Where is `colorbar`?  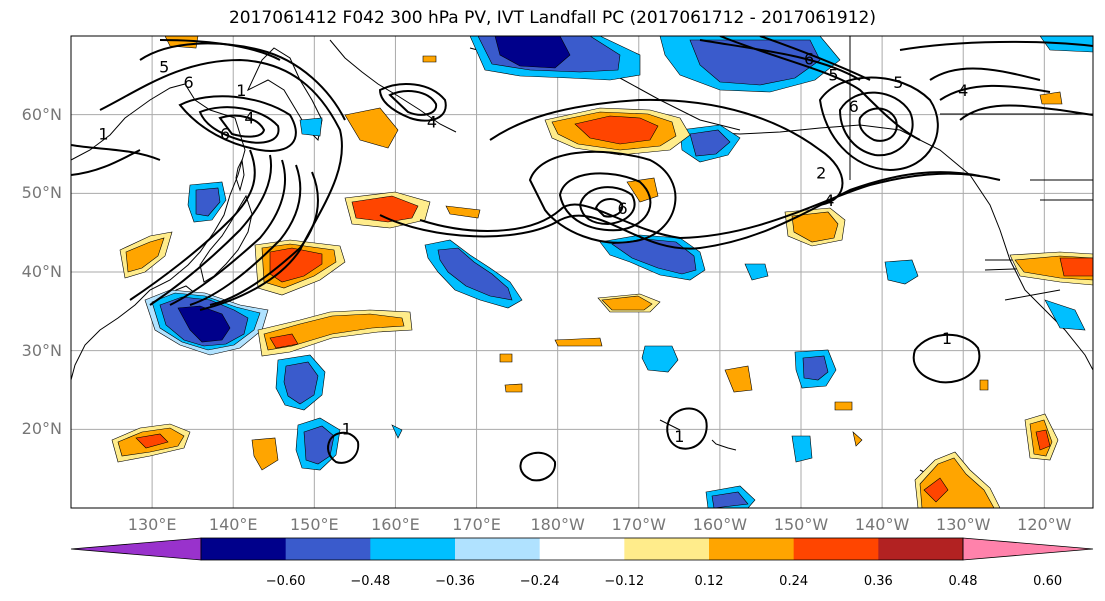 colorbar is located at coordinates (582, 549).